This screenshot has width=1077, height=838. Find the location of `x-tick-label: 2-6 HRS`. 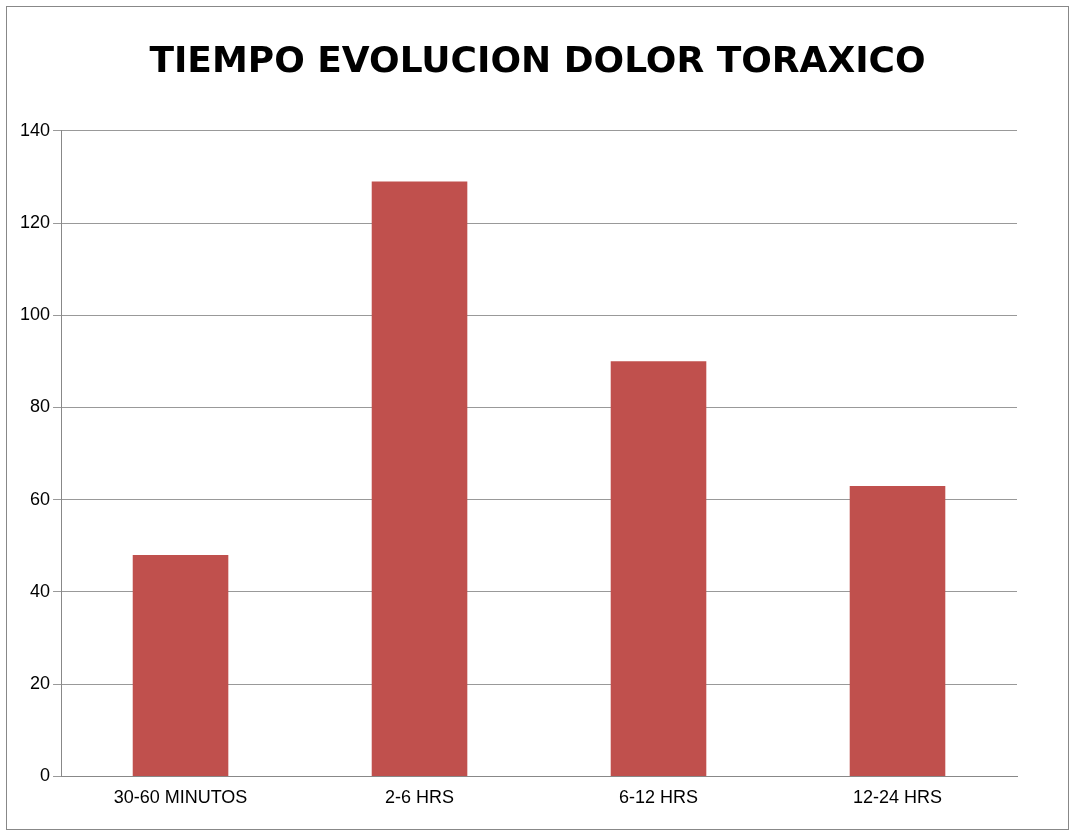

x-tick-label: 2-6 HRS is located at coordinates (420, 797).